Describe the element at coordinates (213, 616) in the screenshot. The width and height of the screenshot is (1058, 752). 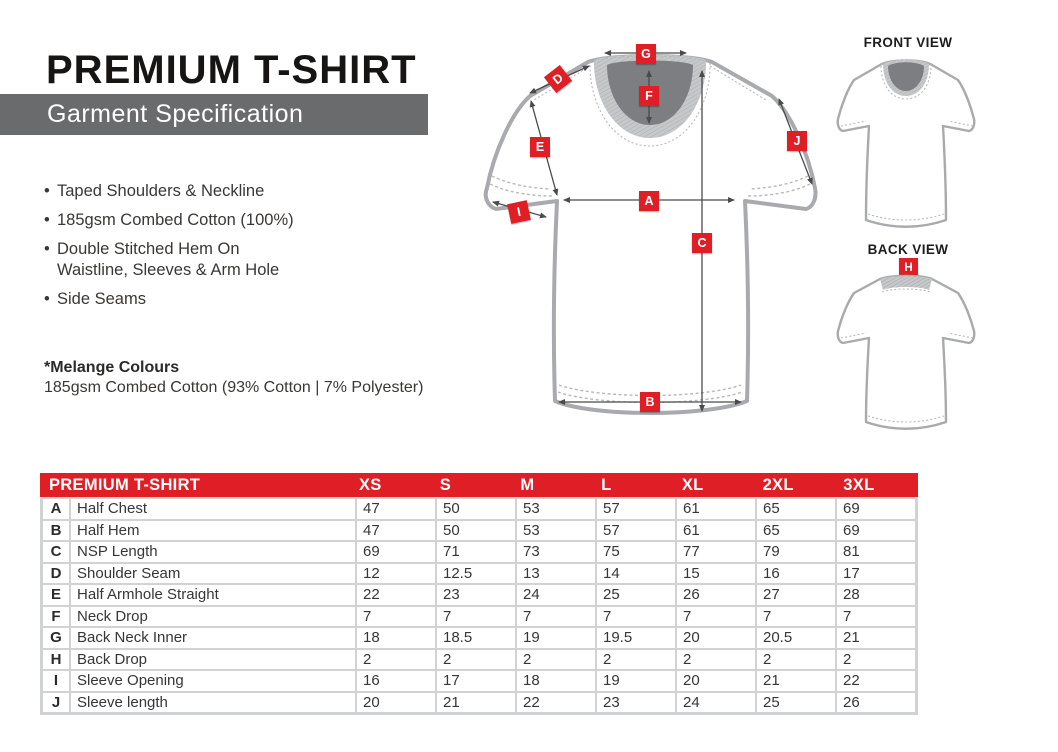
I see `row-name-cell: Neck Drop` at that location.